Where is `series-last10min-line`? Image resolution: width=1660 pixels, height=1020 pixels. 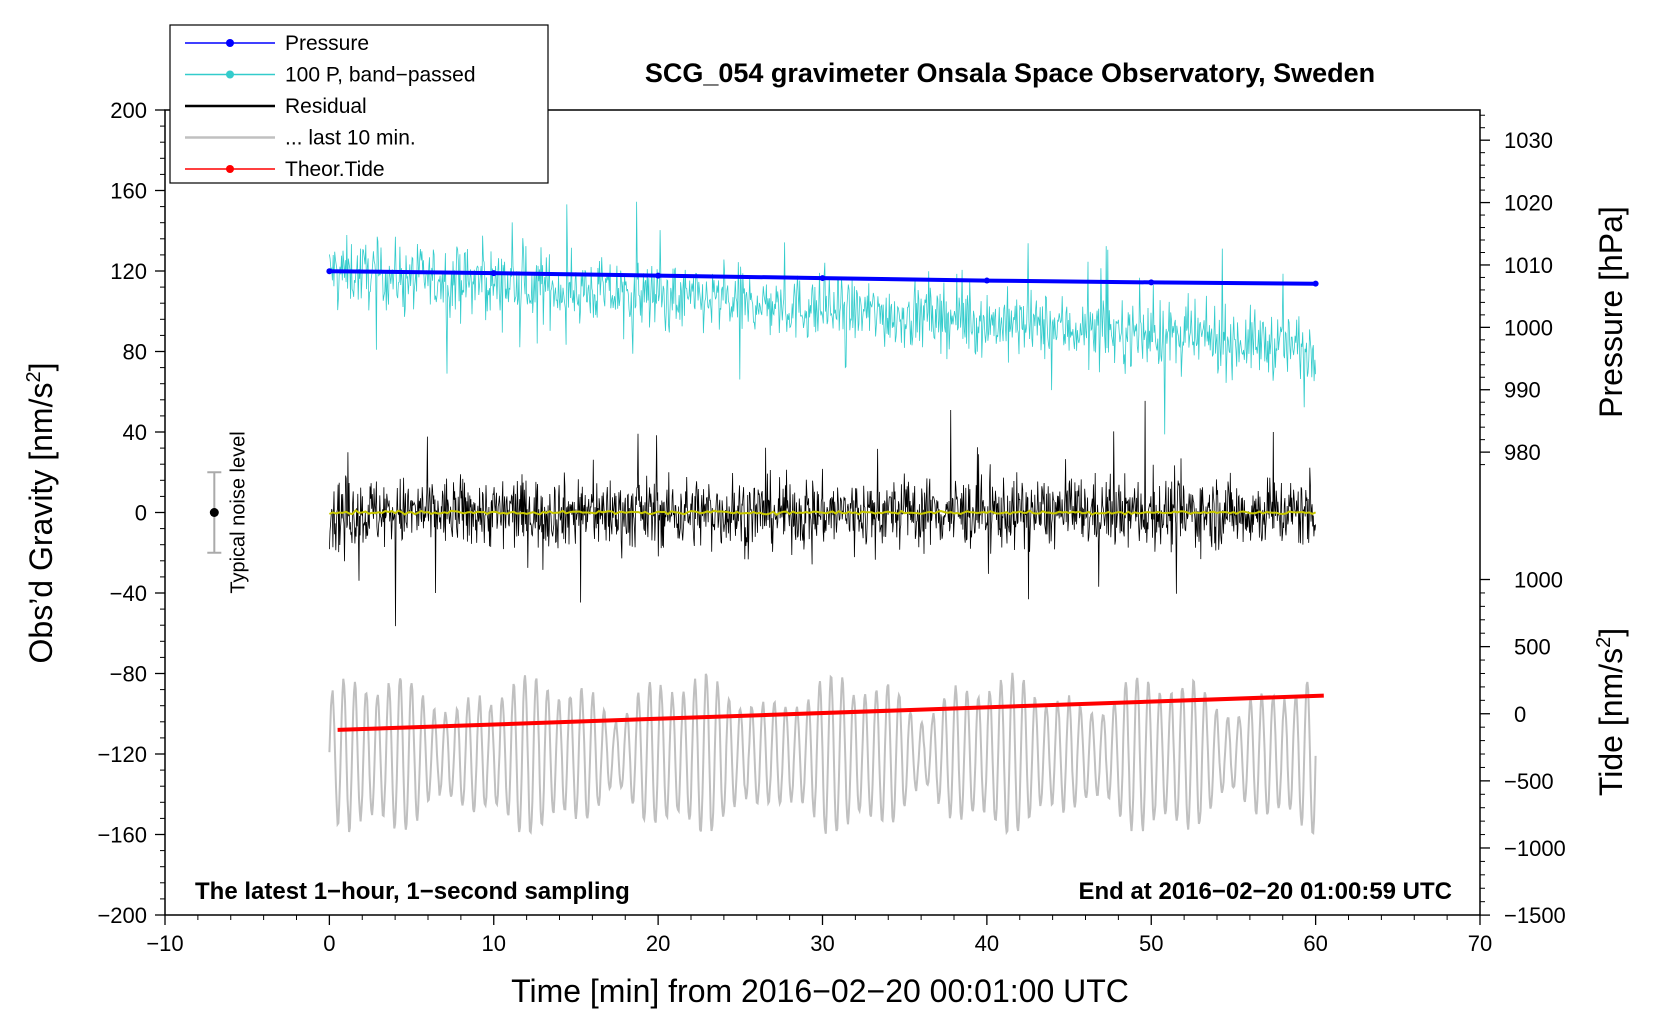 series-last10min-line is located at coordinates (822, 754).